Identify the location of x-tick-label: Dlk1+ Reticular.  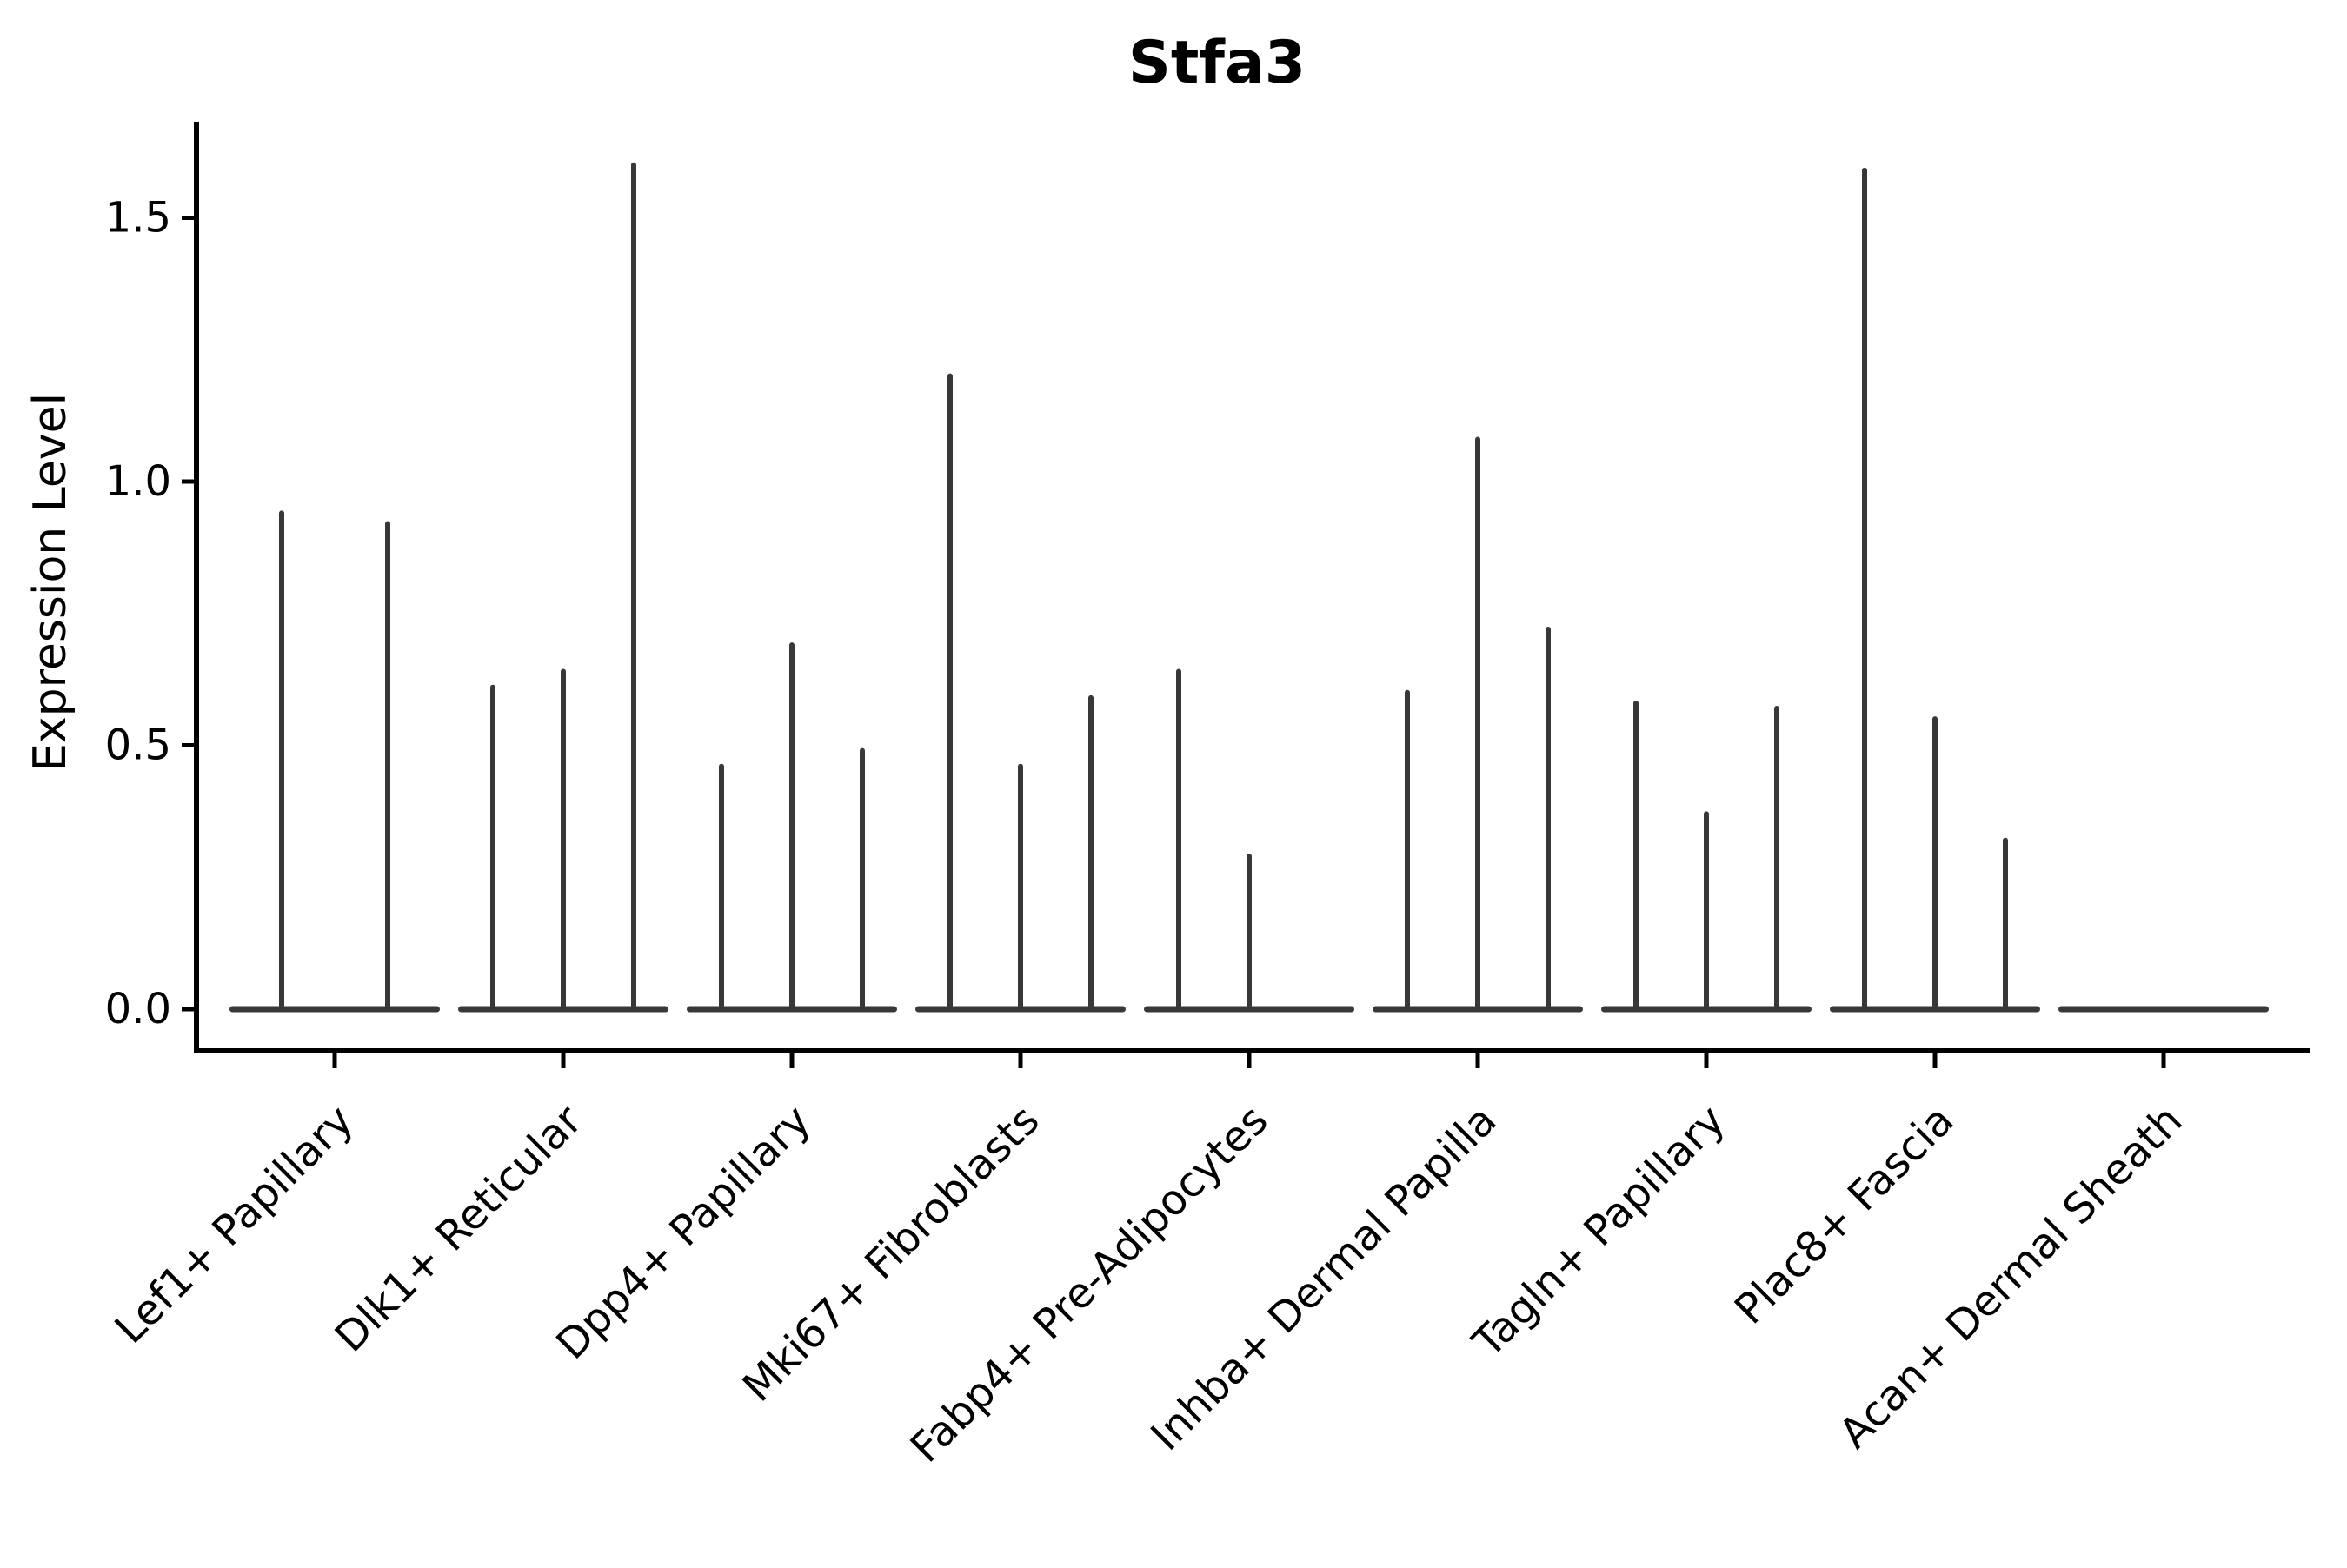
(459, 1229).